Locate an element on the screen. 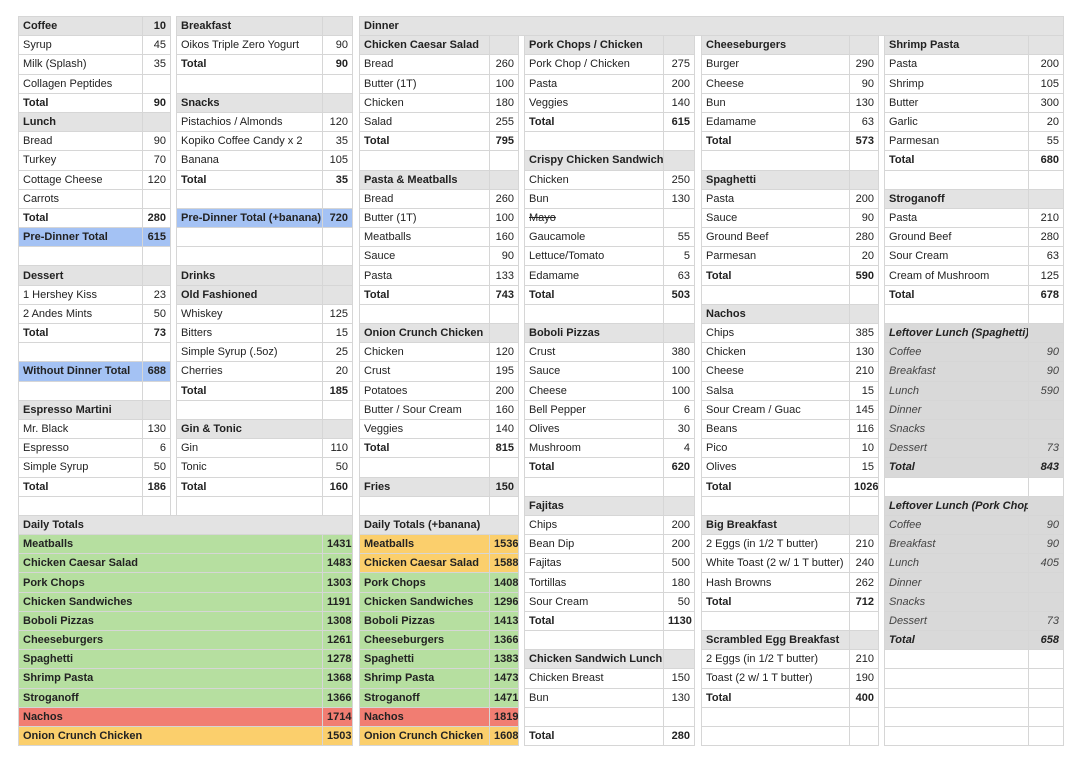 The image size is (1080, 772). cell-value: 1130 is located at coordinates (679, 621).